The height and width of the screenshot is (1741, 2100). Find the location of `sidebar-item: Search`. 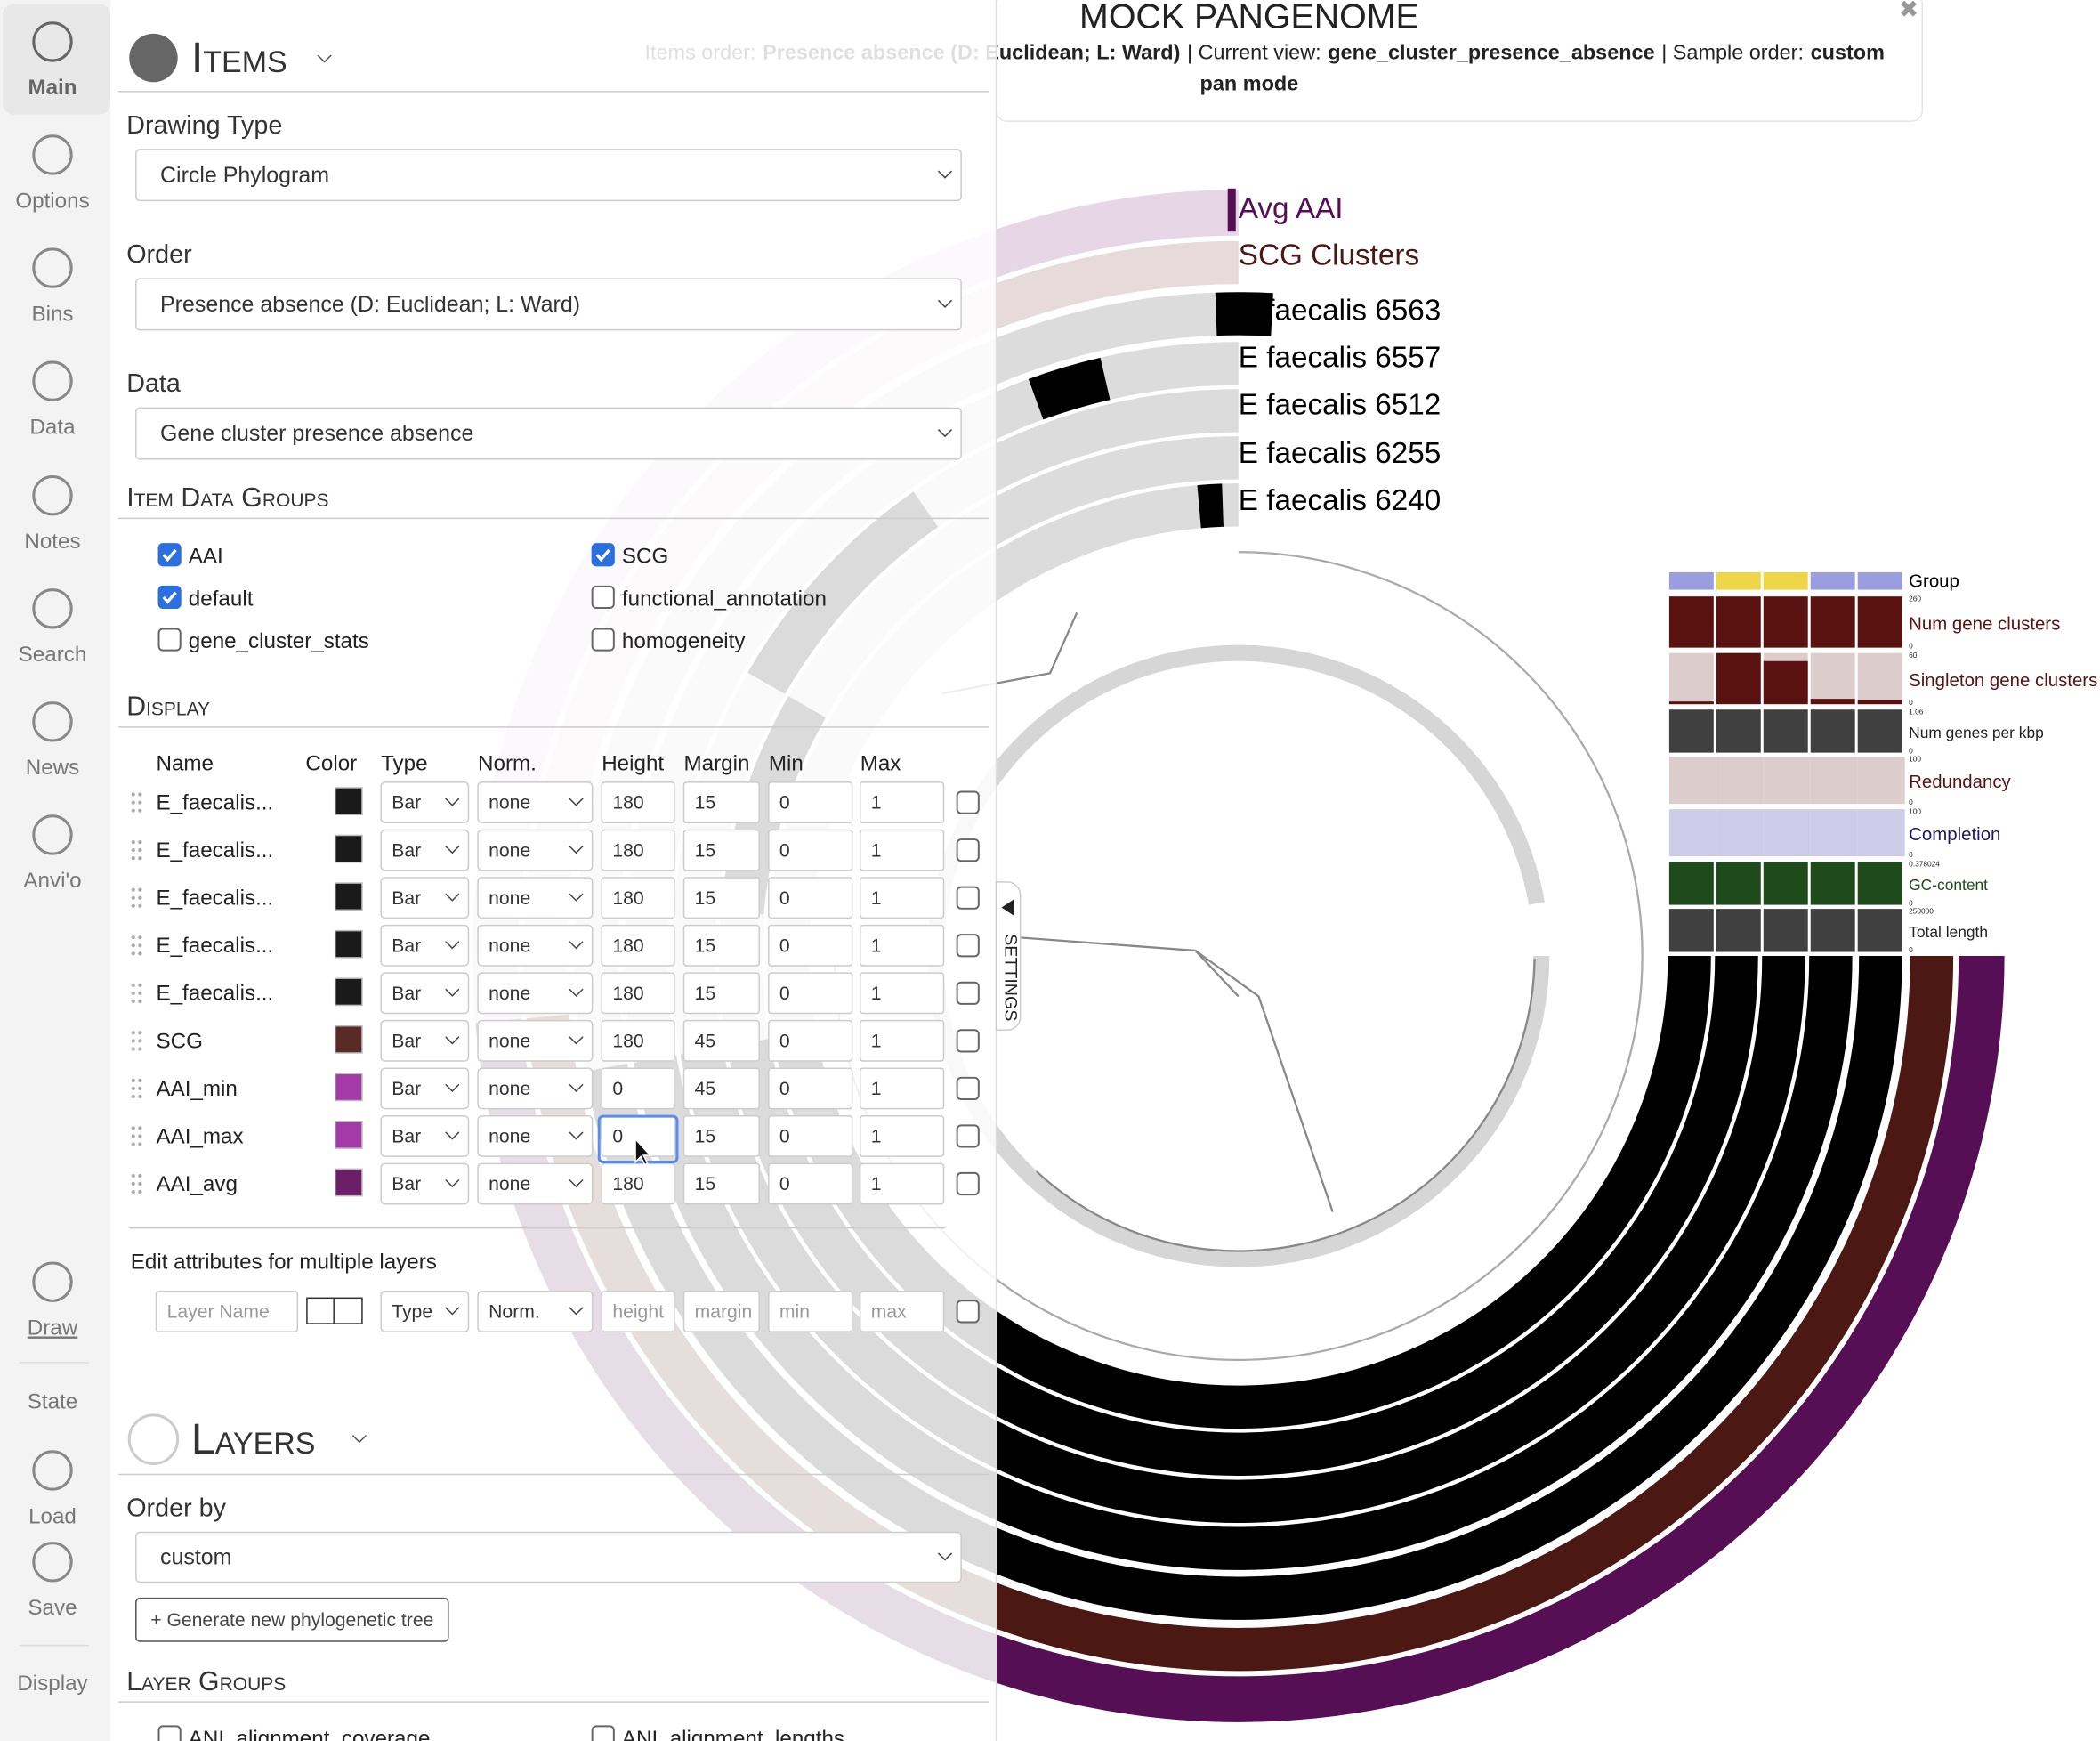

sidebar-item: Search is located at coordinates (53, 655).